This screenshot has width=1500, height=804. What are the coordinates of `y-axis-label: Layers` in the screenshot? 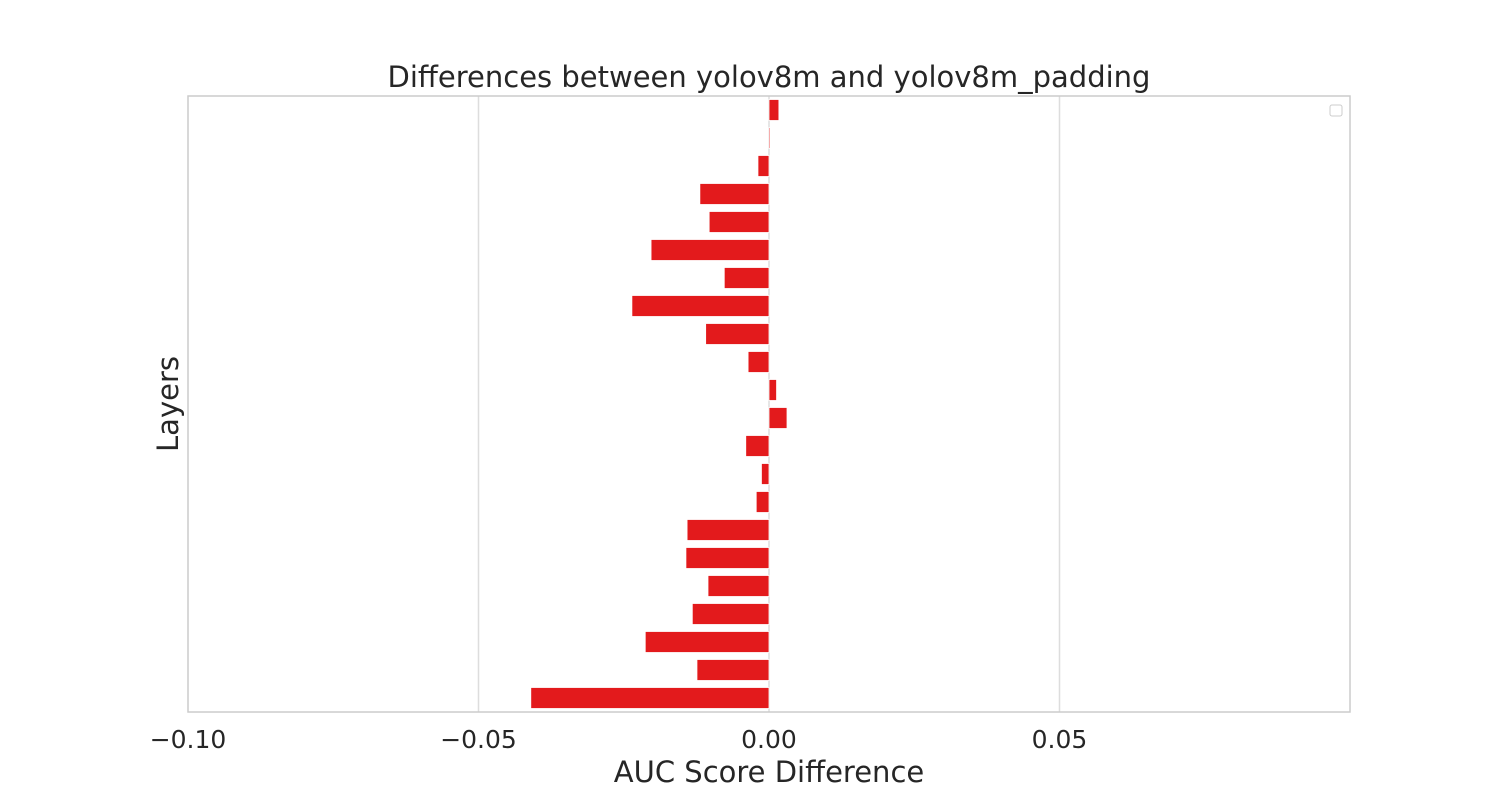 It's located at (168, 404).